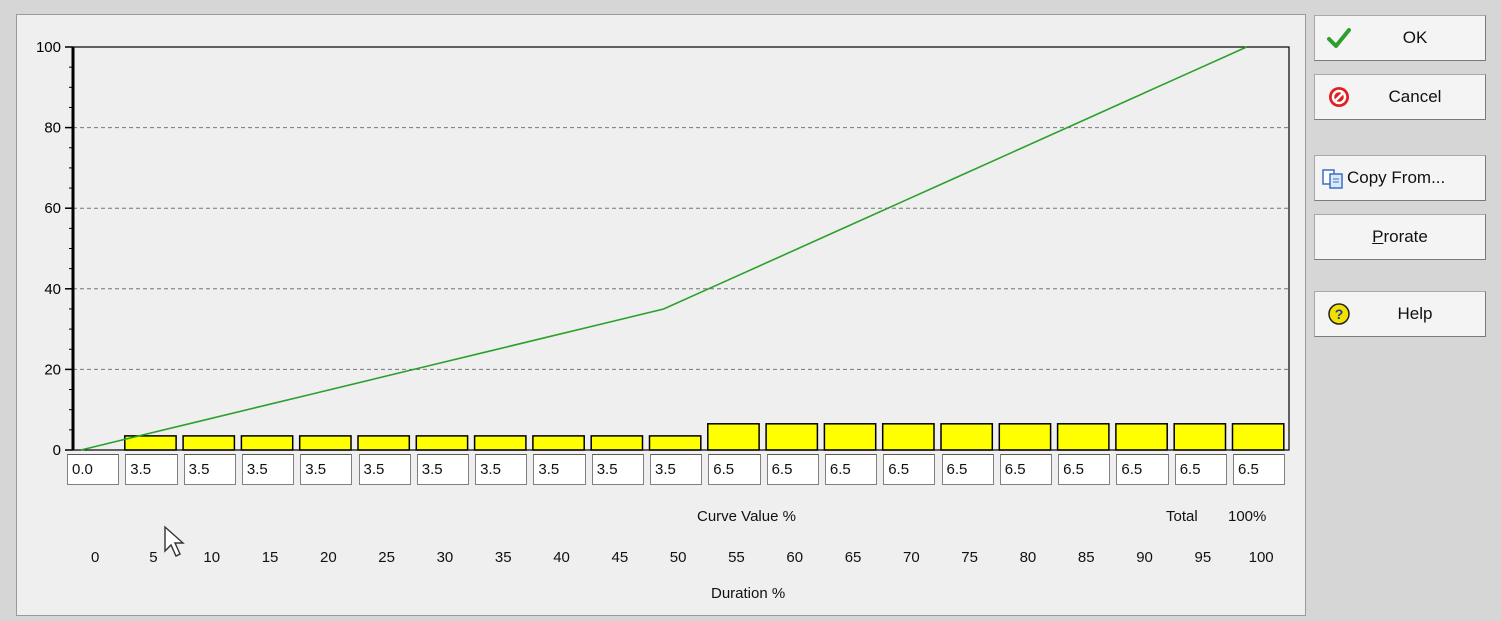  I want to click on prorate-label: Prorate, so click(1400, 236).